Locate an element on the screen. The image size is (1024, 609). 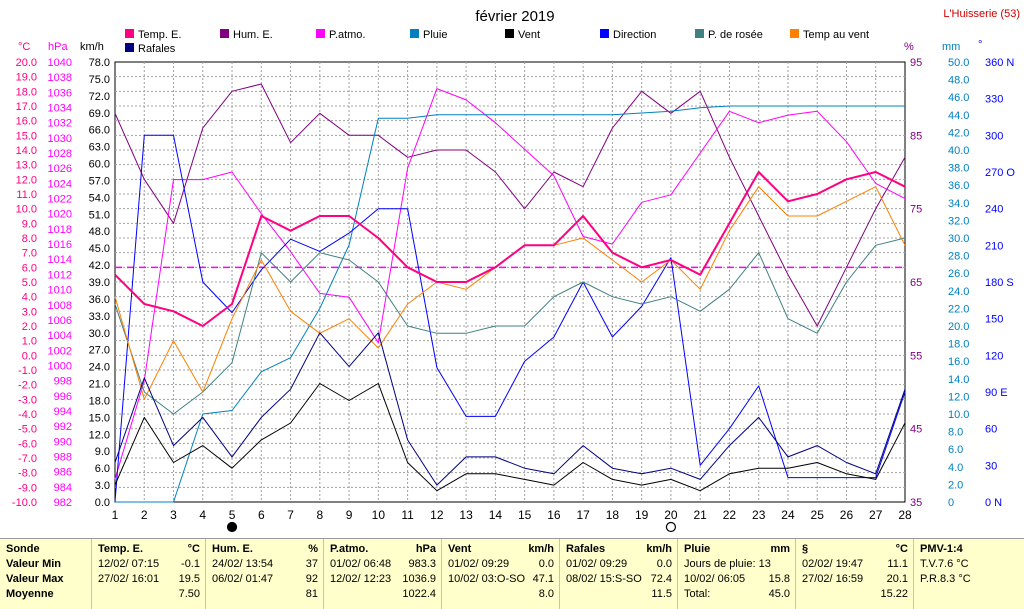
stats-date: 24/02/ 13:54 is located at coordinates (243, 564).